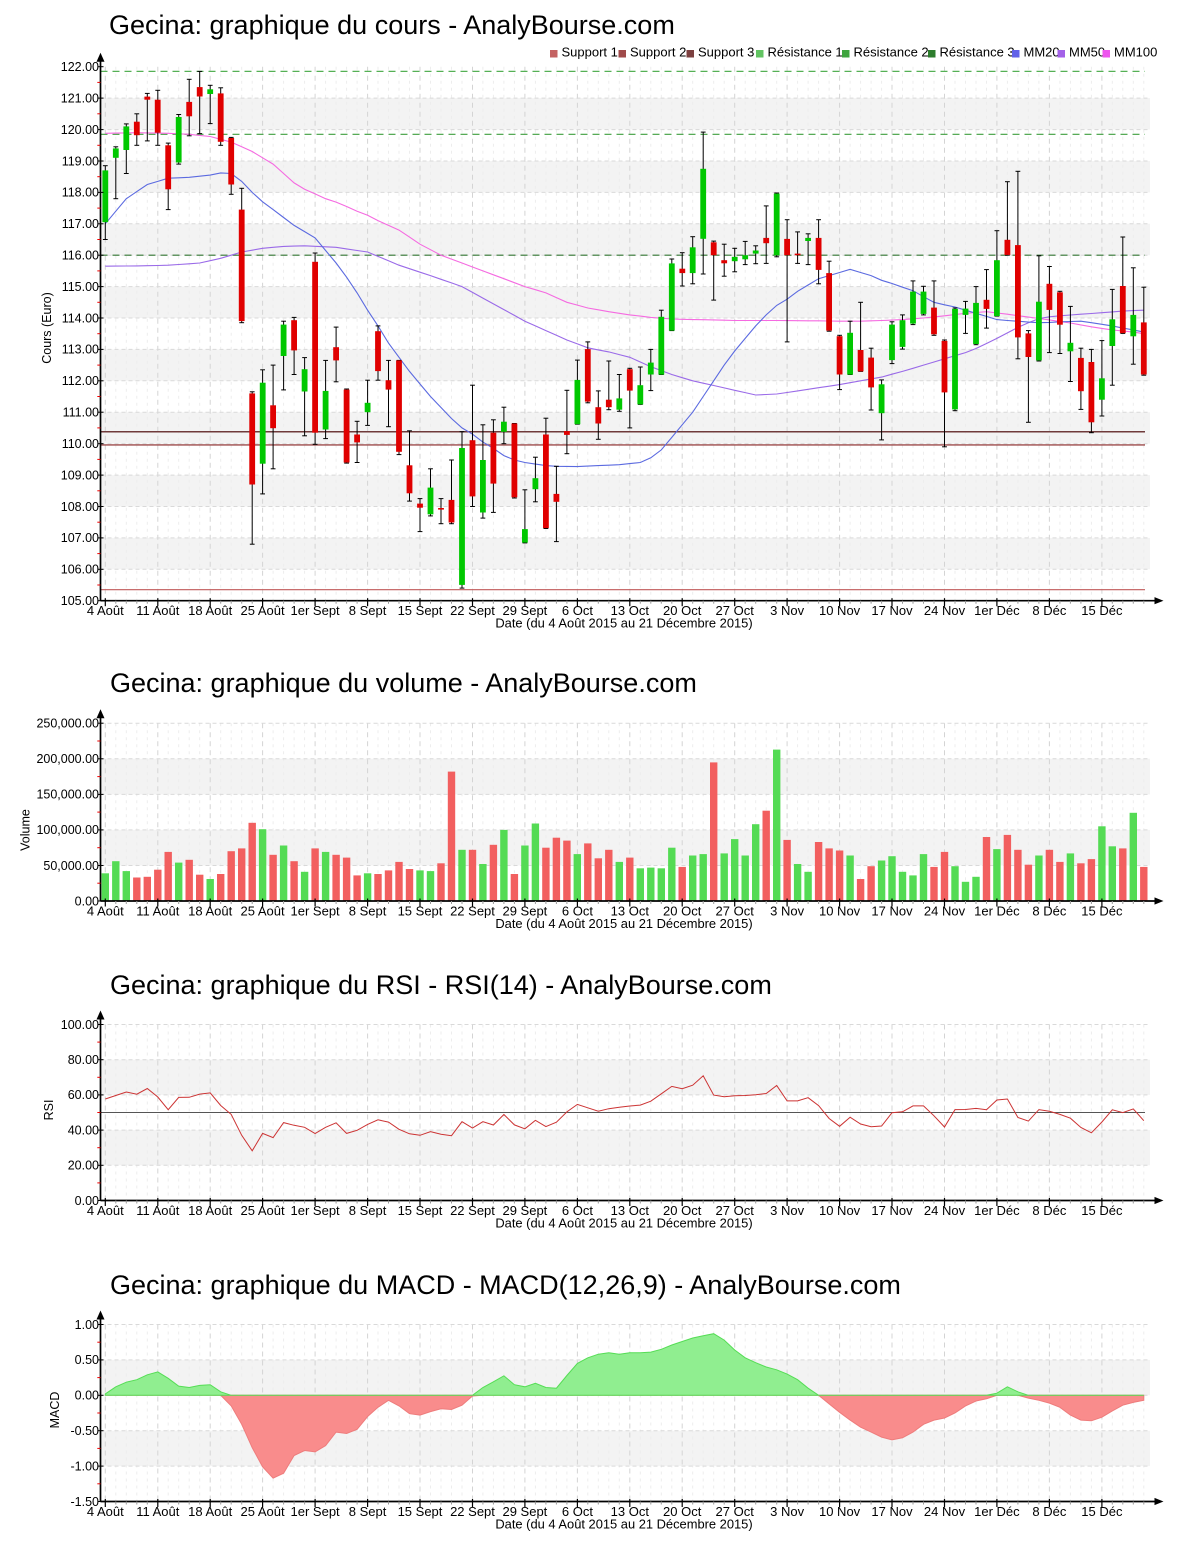 The width and height of the screenshot is (1200, 1555). Describe the element at coordinates (87, 1360) in the screenshot. I see `svg-text: 0.50` at that location.